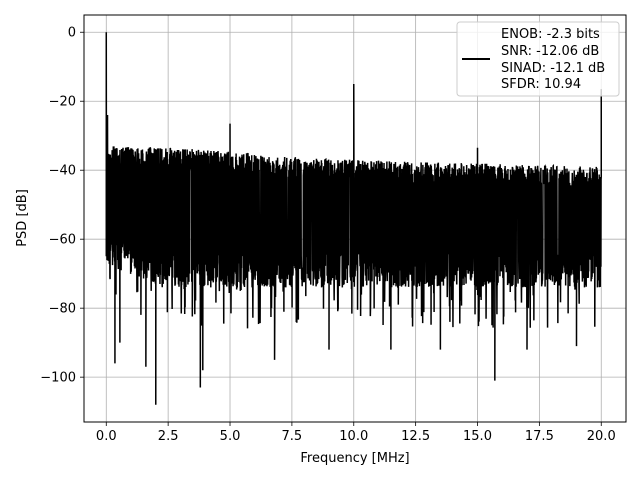 The image size is (640, 480). Describe the element at coordinates (477, 436) in the screenshot. I see `x-tick-label: 15.0` at that location.